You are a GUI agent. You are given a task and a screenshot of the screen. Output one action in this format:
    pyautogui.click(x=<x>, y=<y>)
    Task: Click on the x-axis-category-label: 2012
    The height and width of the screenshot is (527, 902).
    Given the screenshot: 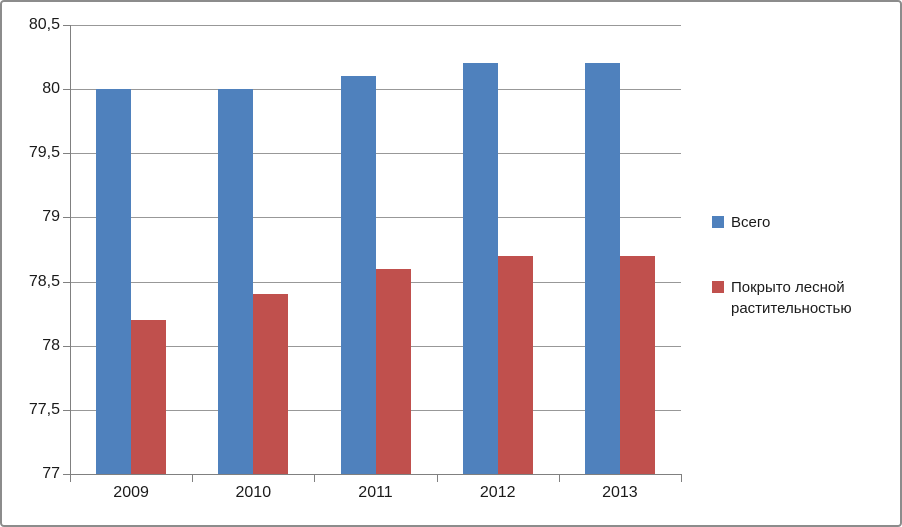 What is the action you would take?
    pyautogui.click(x=497, y=492)
    